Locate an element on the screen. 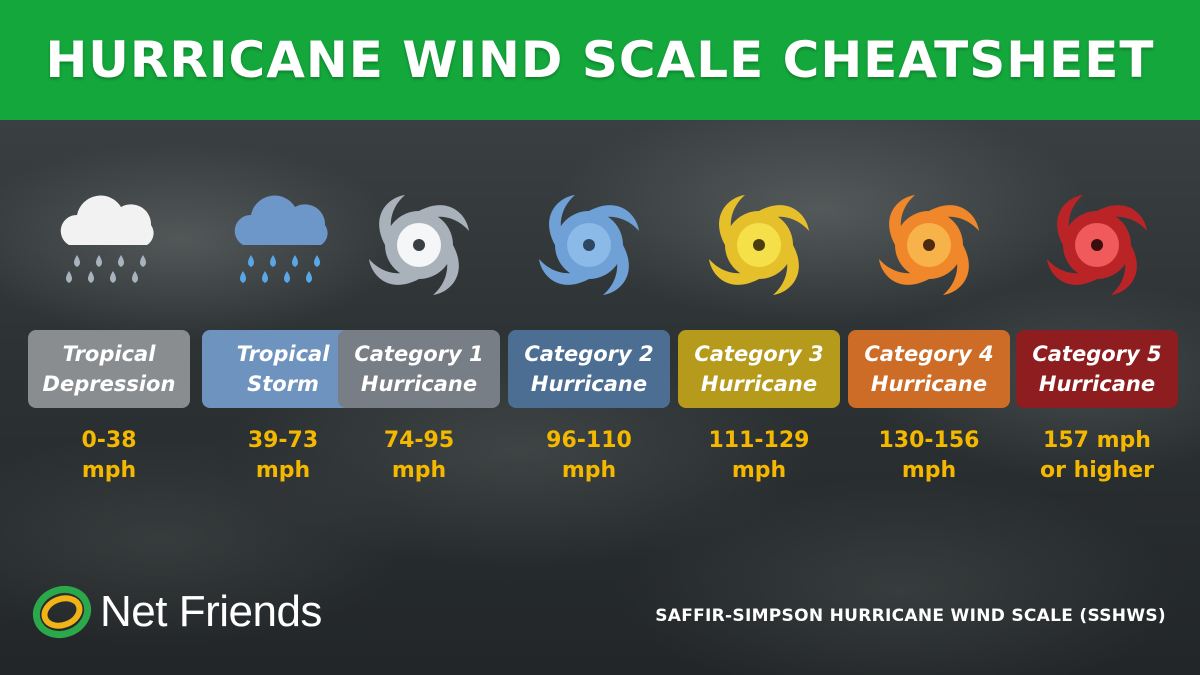 Image resolution: width=1200 pixels, height=675 pixels. scale-column-category-1: Category 1 Hurricane 74-95 mph is located at coordinates (419, 337).